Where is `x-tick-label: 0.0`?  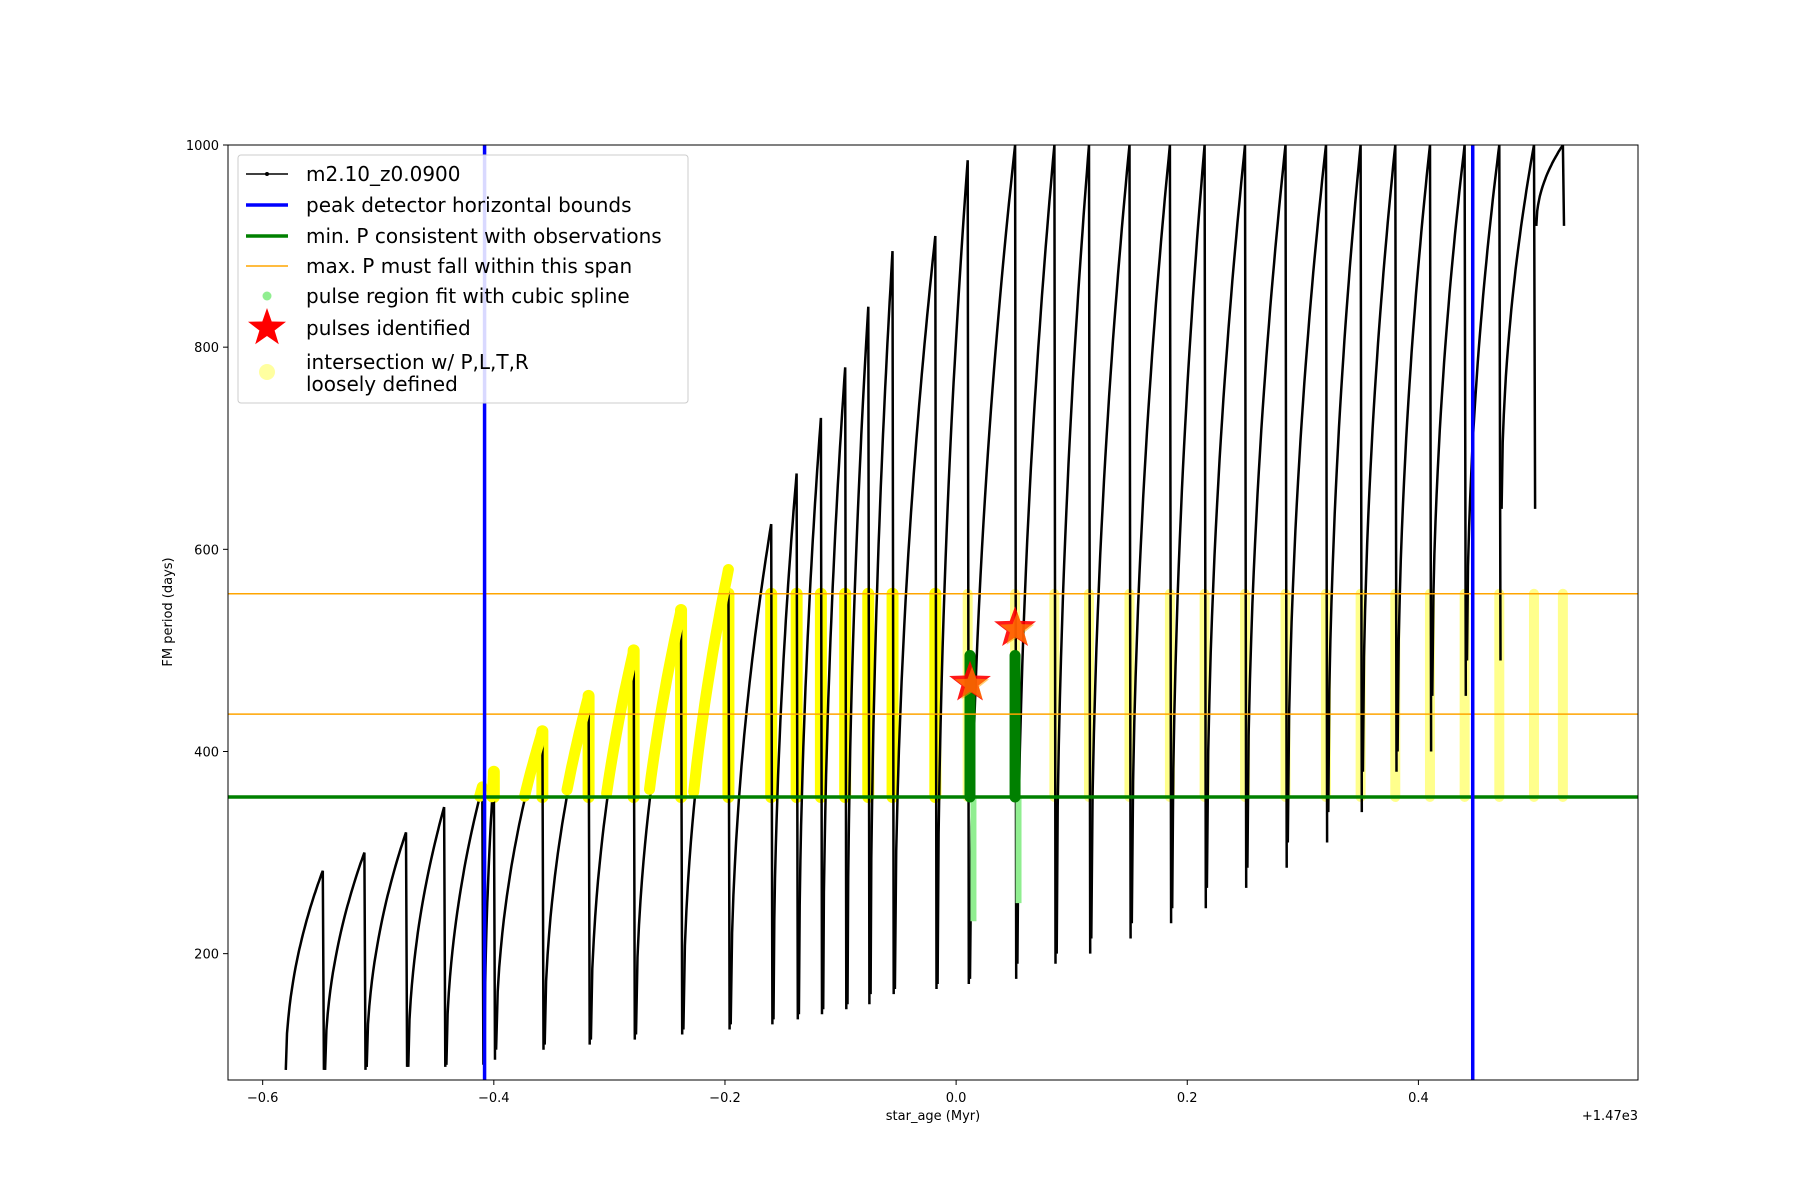 x-tick-label: 0.0 is located at coordinates (956, 1098).